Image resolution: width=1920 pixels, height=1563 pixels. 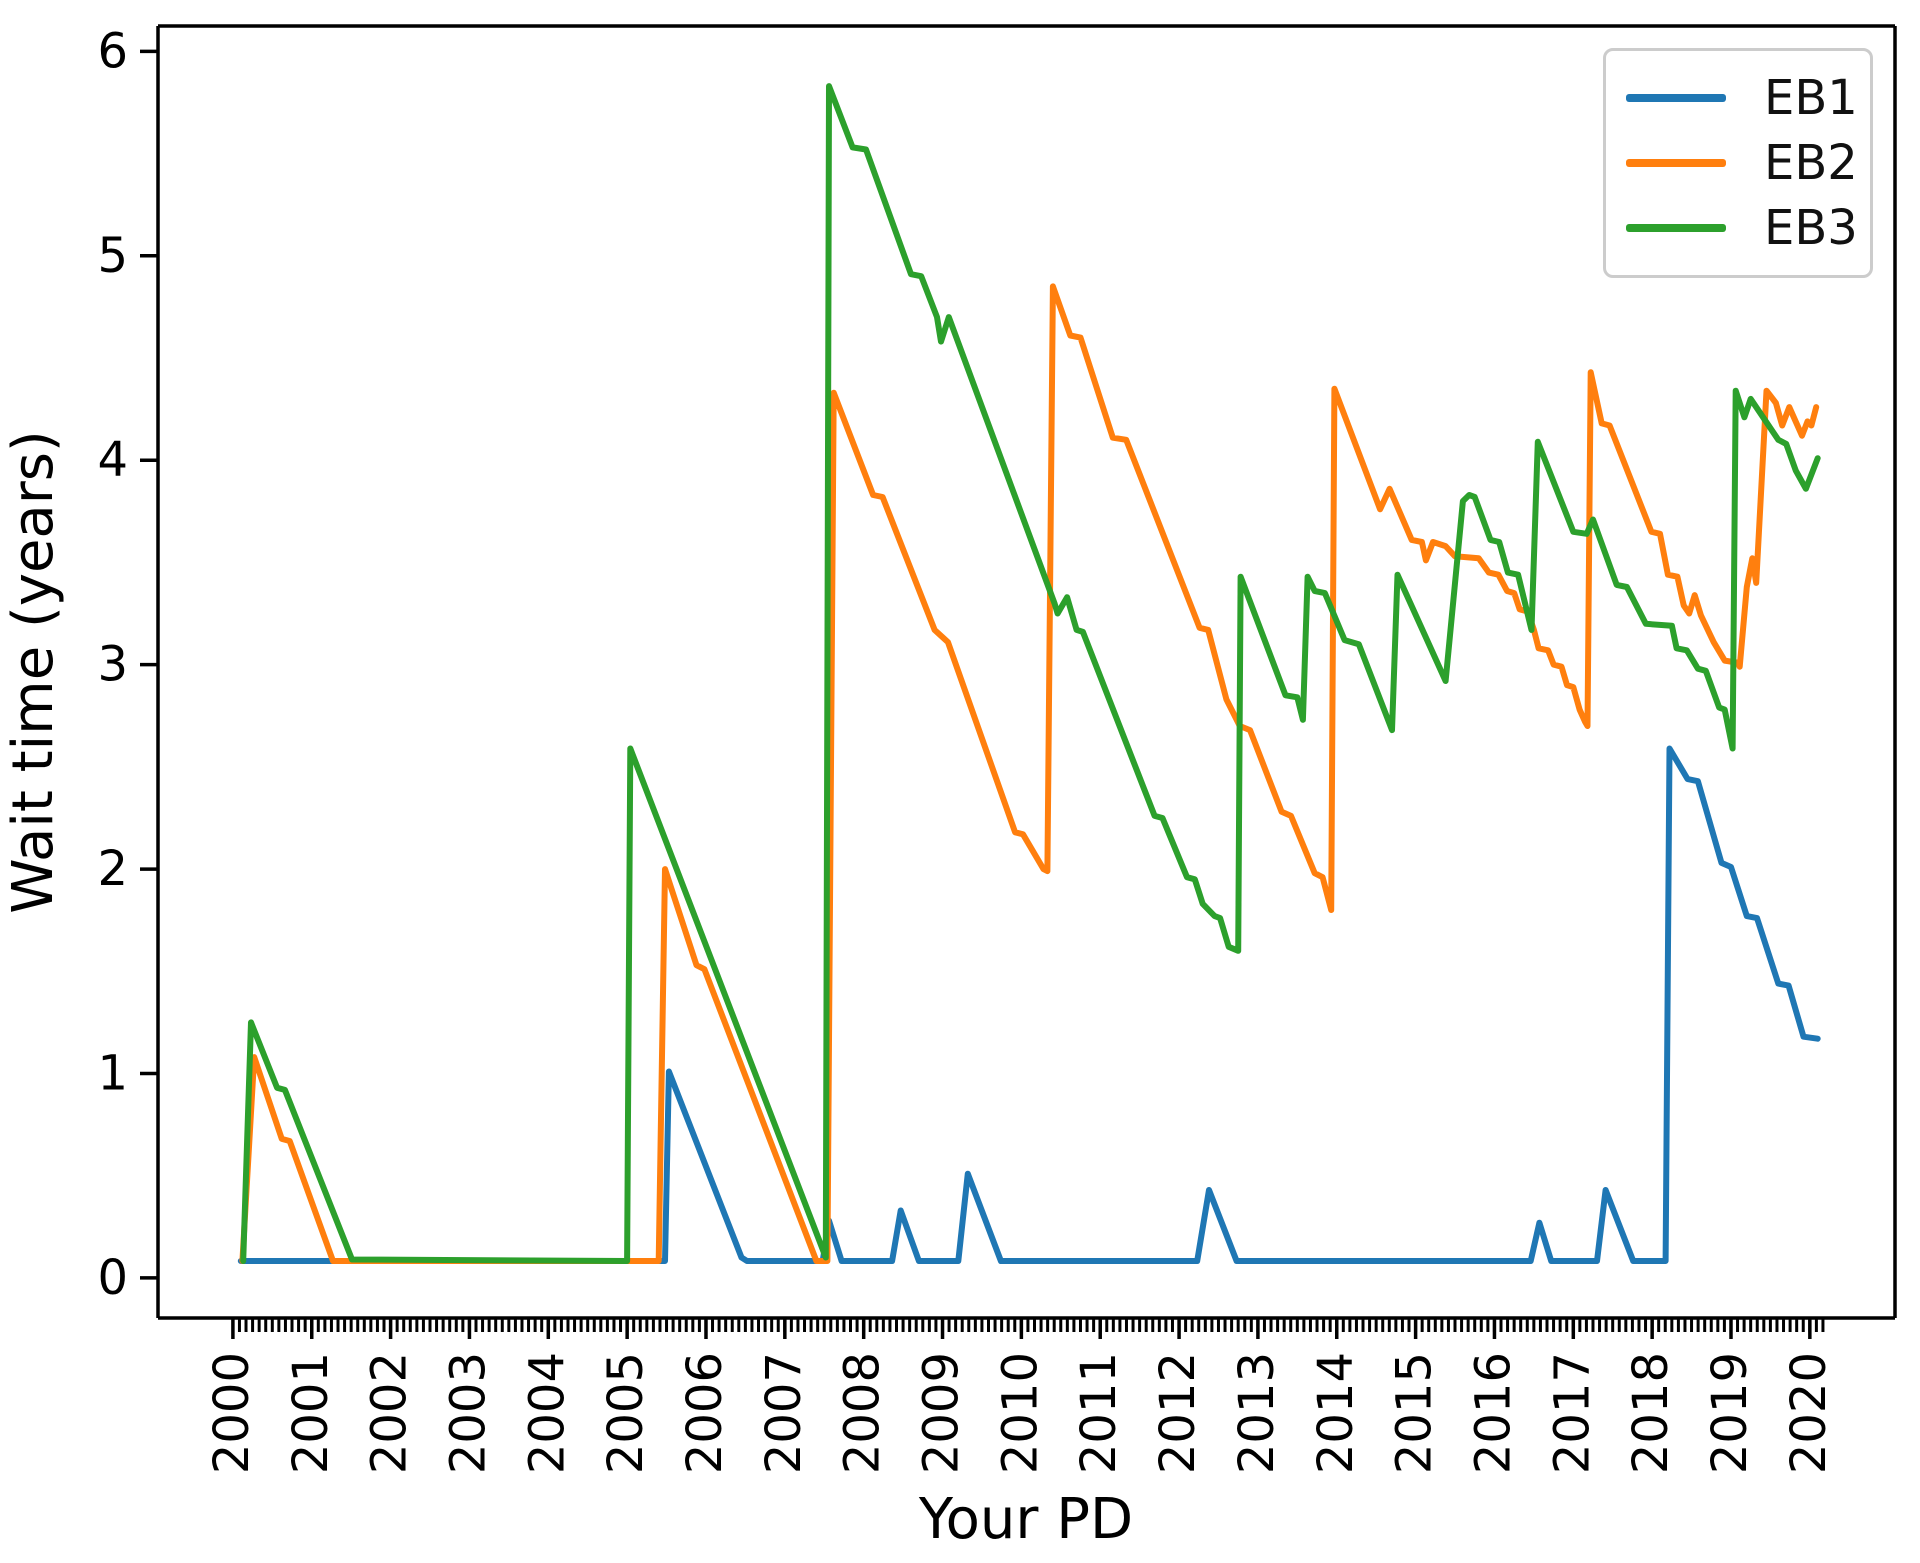 I want to click on legend-label-eb3: EB3, so click(x=1811, y=228).